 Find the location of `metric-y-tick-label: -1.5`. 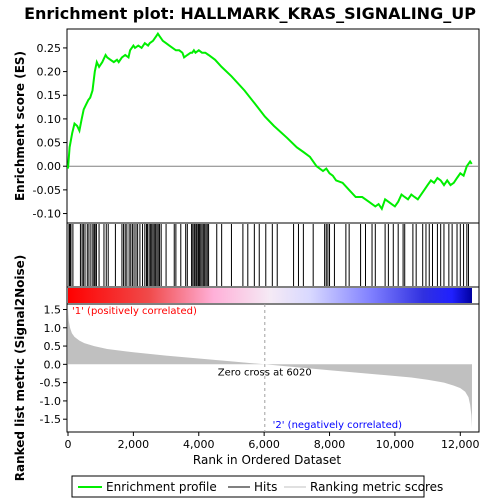

metric-y-tick-label: -1.5 is located at coordinates (50, 419).